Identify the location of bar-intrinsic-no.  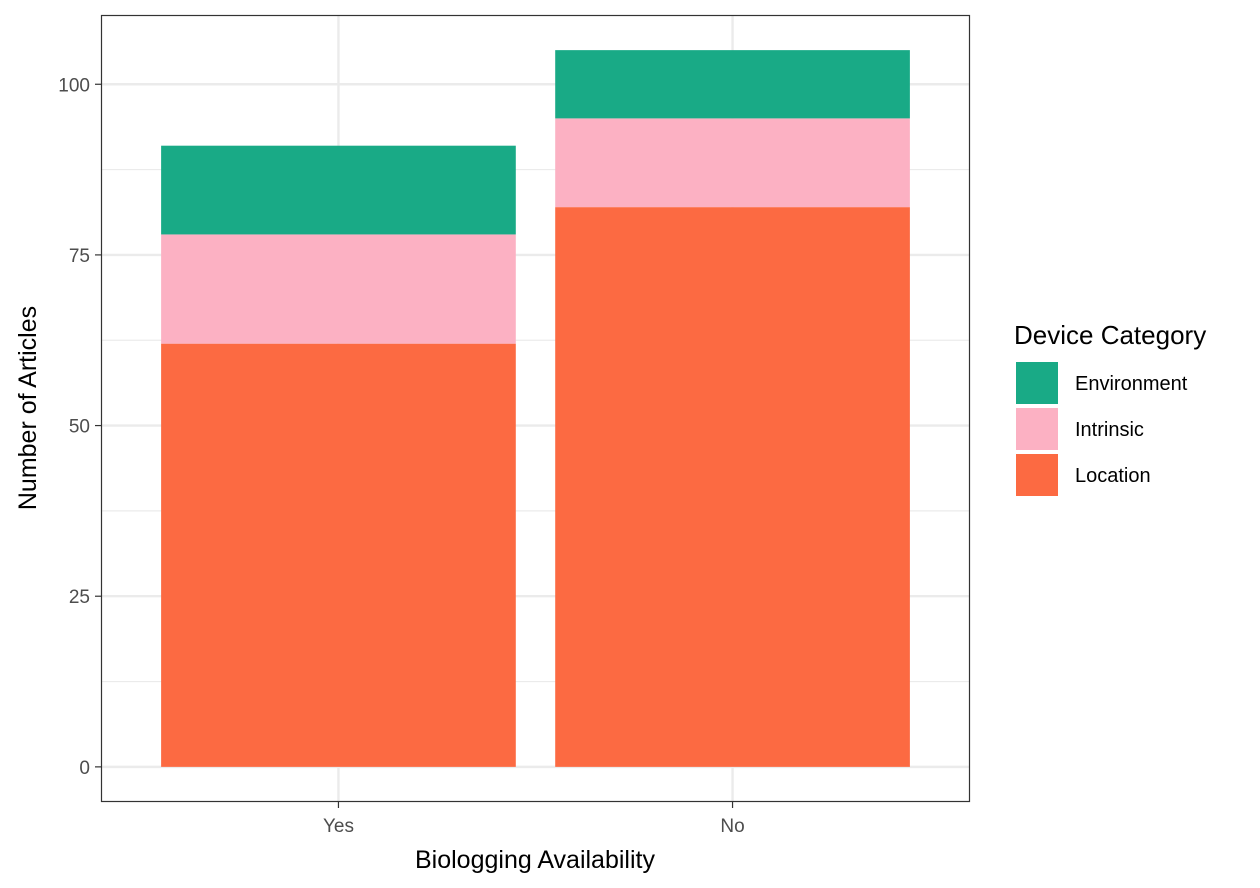
(732, 163).